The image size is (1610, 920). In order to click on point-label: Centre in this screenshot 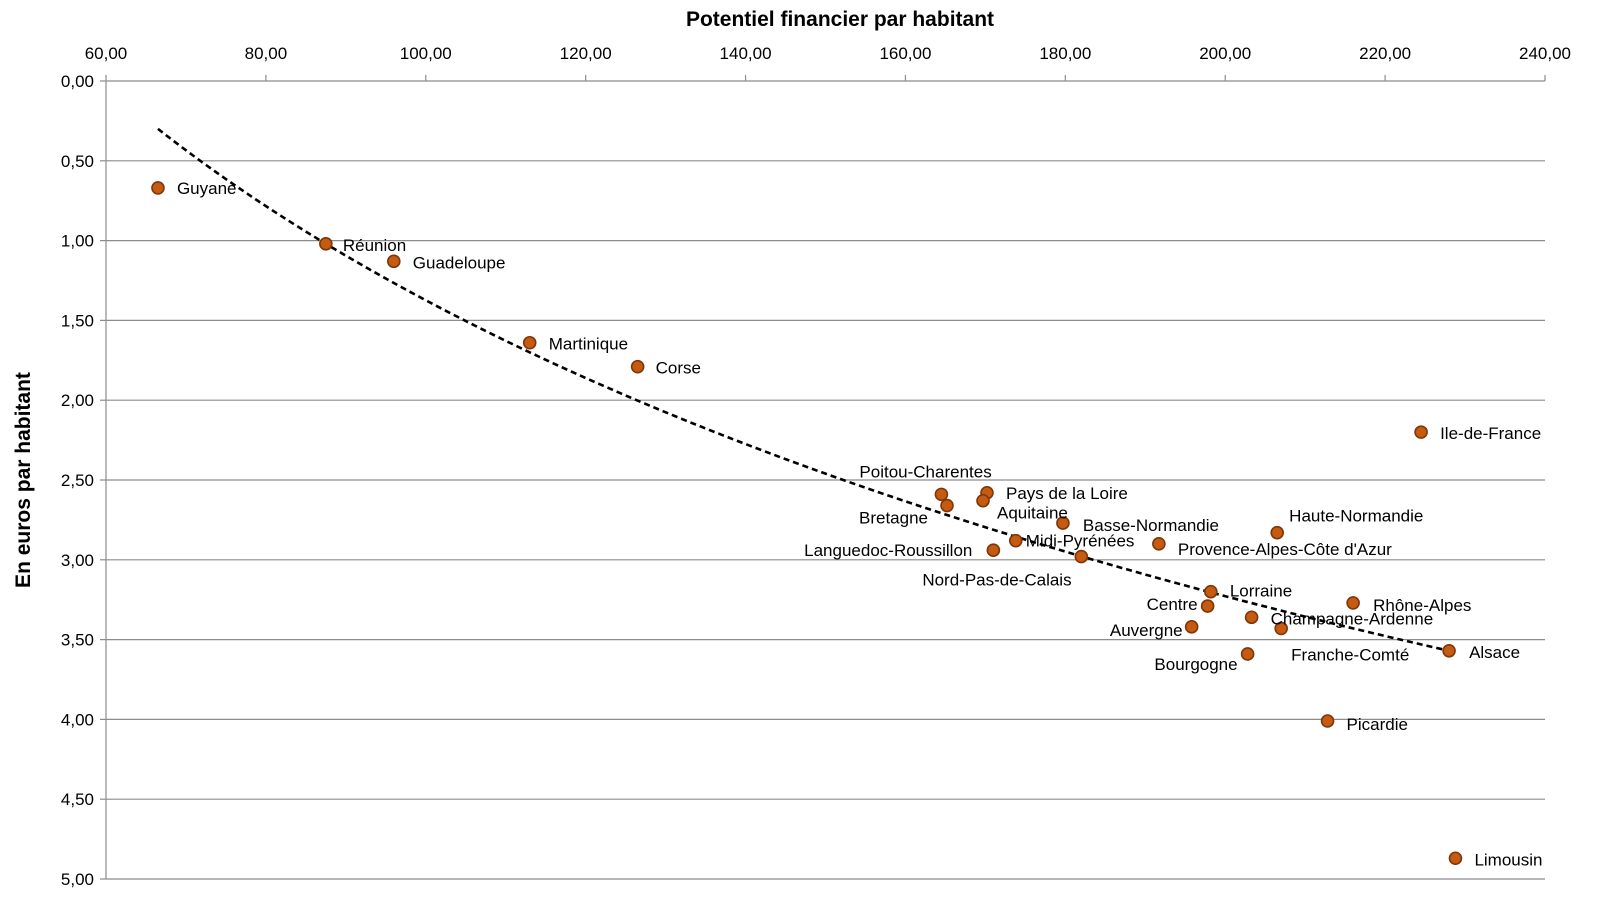, I will do `click(1172, 604)`.